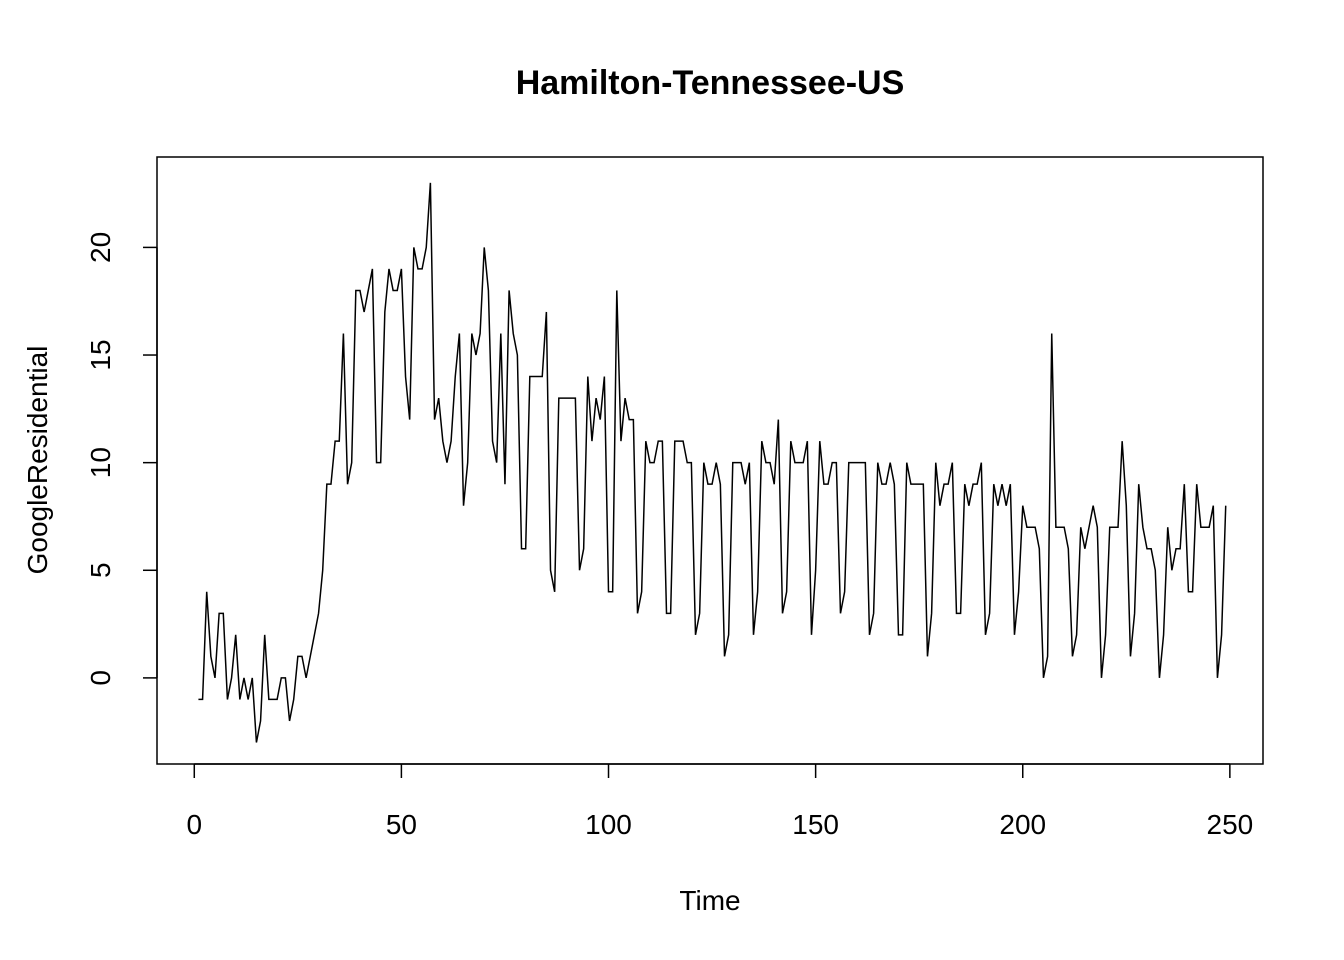 The width and height of the screenshot is (1344, 960). What do you see at coordinates (100, 354) in the screenshot?
I see `y-tick-label: 15` at bounding box center [100, 354].